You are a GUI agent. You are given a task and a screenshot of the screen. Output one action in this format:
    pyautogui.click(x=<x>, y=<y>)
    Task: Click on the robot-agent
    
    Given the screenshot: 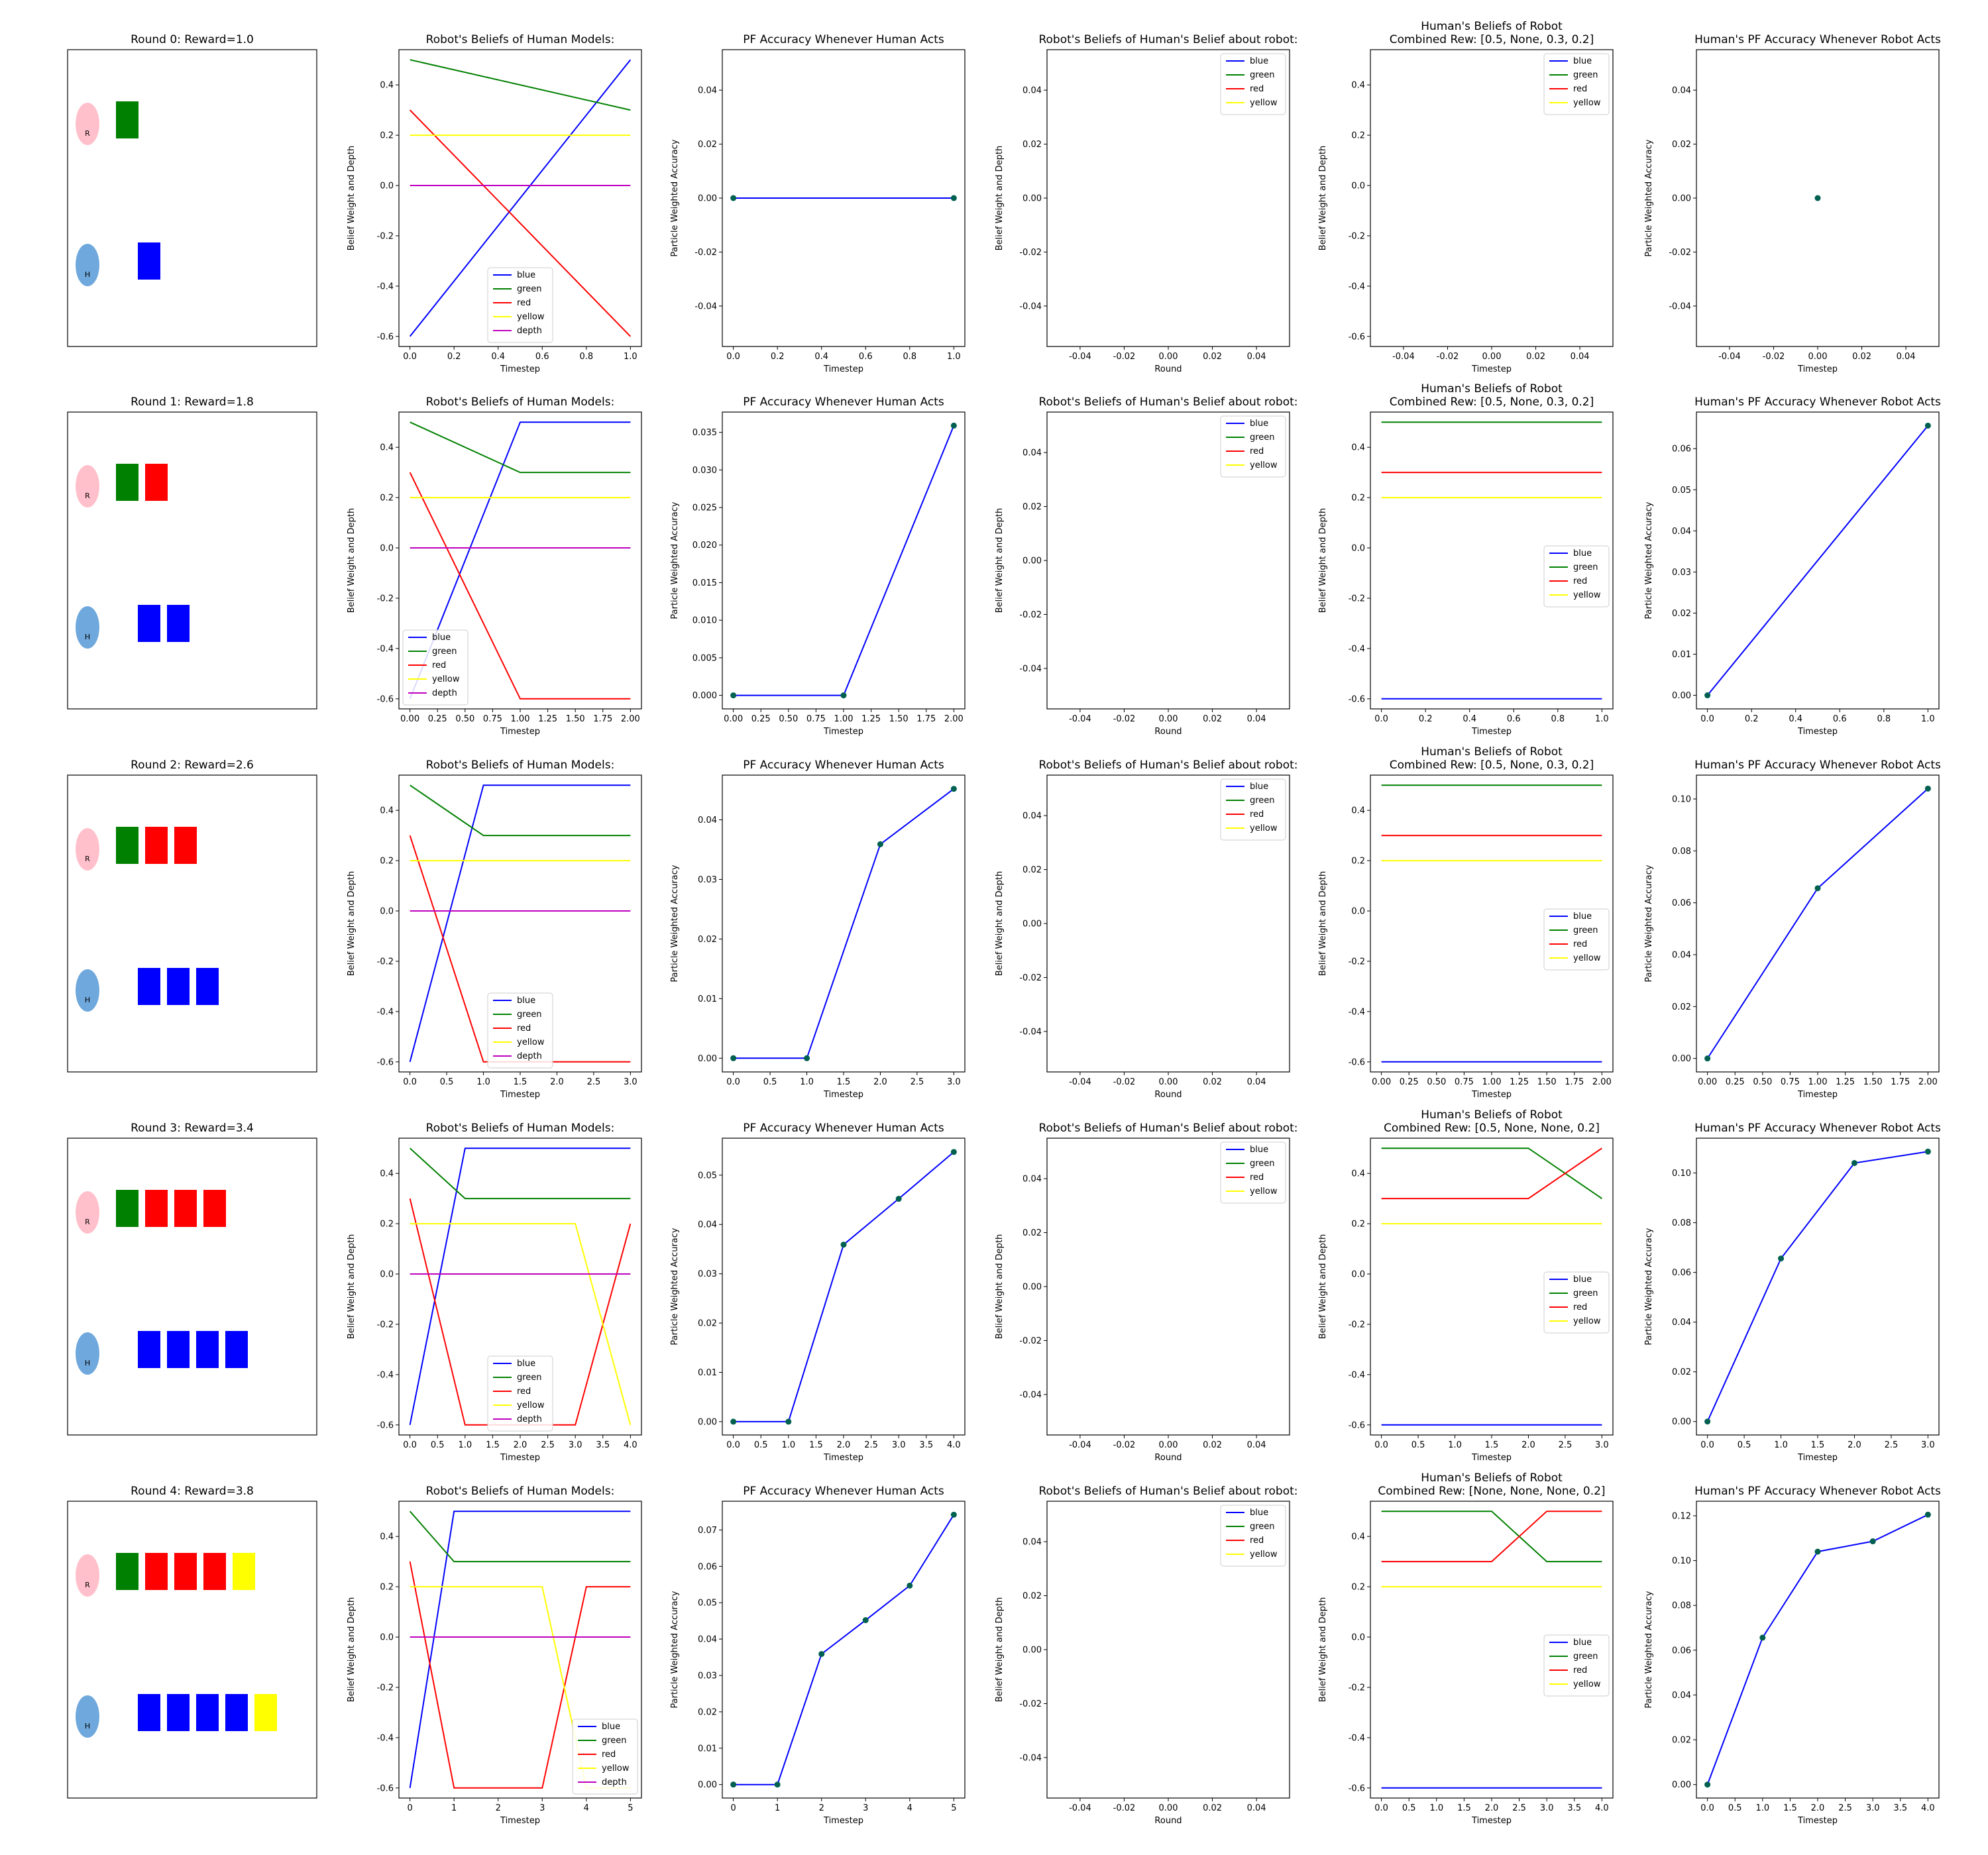 What is the action you would take?
    pyautogui.click(x=87, y=486)
    